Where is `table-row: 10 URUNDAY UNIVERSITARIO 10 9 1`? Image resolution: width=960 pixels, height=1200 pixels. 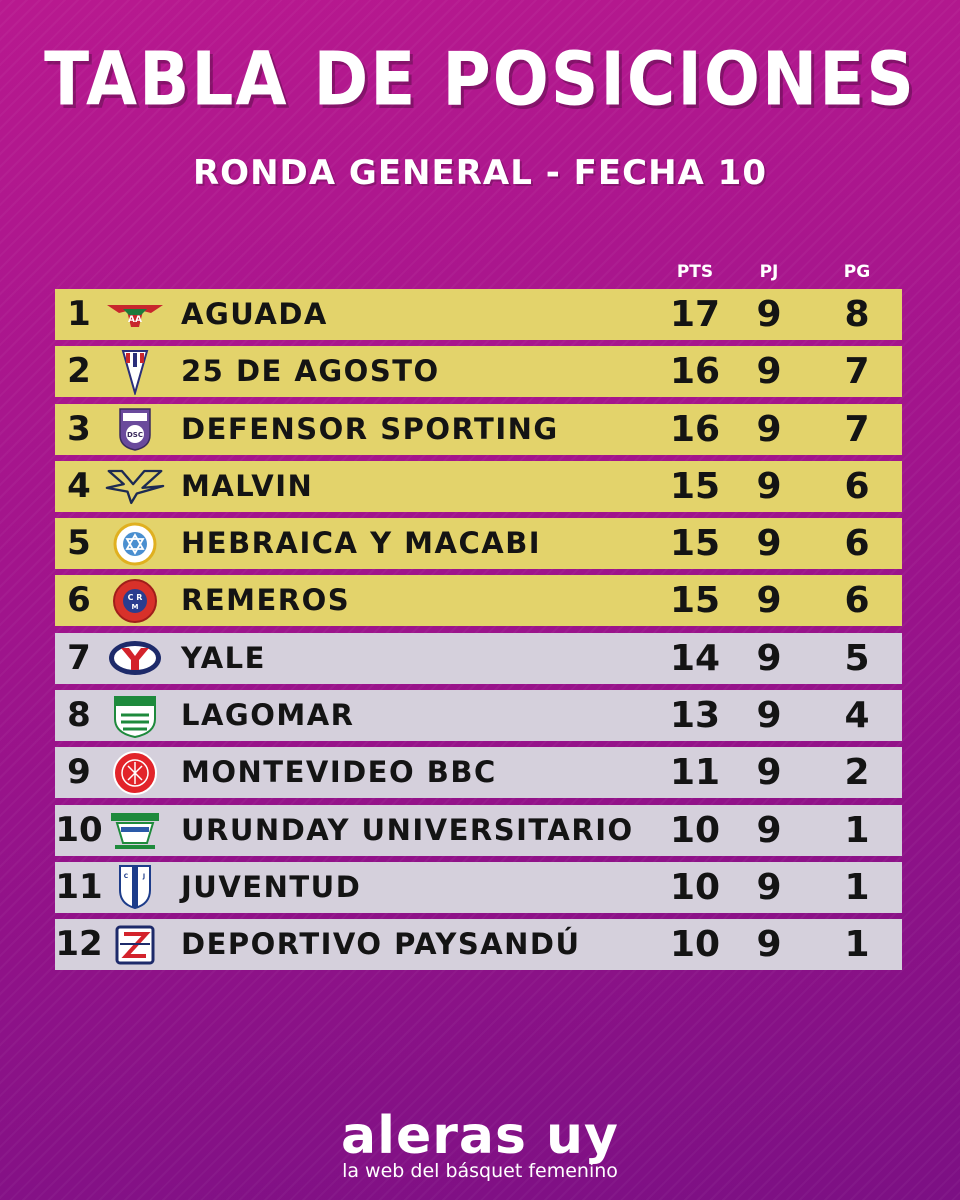
table-row: 10 URUNDAY UNIVERSITARIO 10 9 1 is located at coordinates (478, 830).